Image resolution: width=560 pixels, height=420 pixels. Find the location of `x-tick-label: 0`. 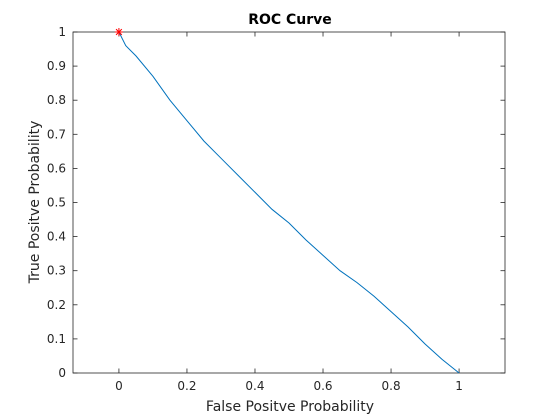

x-tick-label: 0 is located at coordinates (119, 386).